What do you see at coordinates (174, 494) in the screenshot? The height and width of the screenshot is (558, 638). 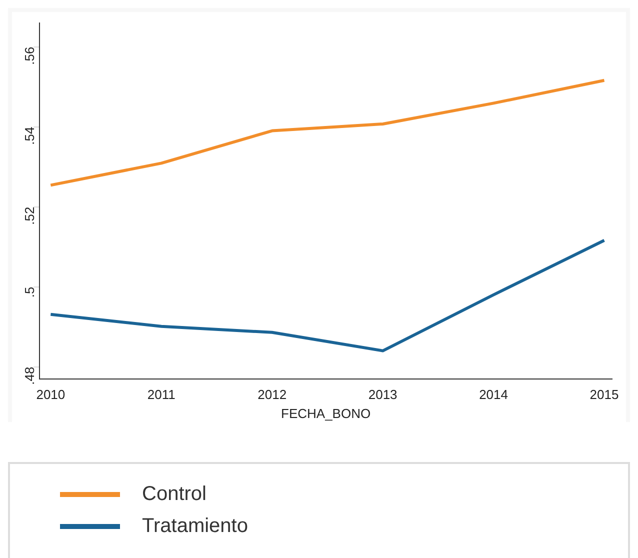 I see `legend-label: Control` at bounding box center [174, 494].